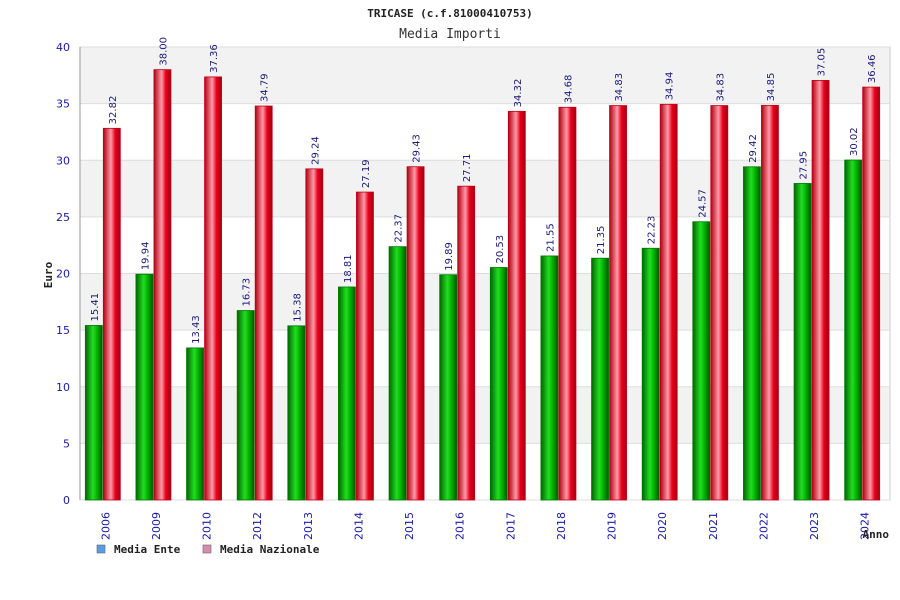 Image resolution: width=900 pixels, height=600 pixels. I want to click on data-label: 27.95, so click(804, 165).